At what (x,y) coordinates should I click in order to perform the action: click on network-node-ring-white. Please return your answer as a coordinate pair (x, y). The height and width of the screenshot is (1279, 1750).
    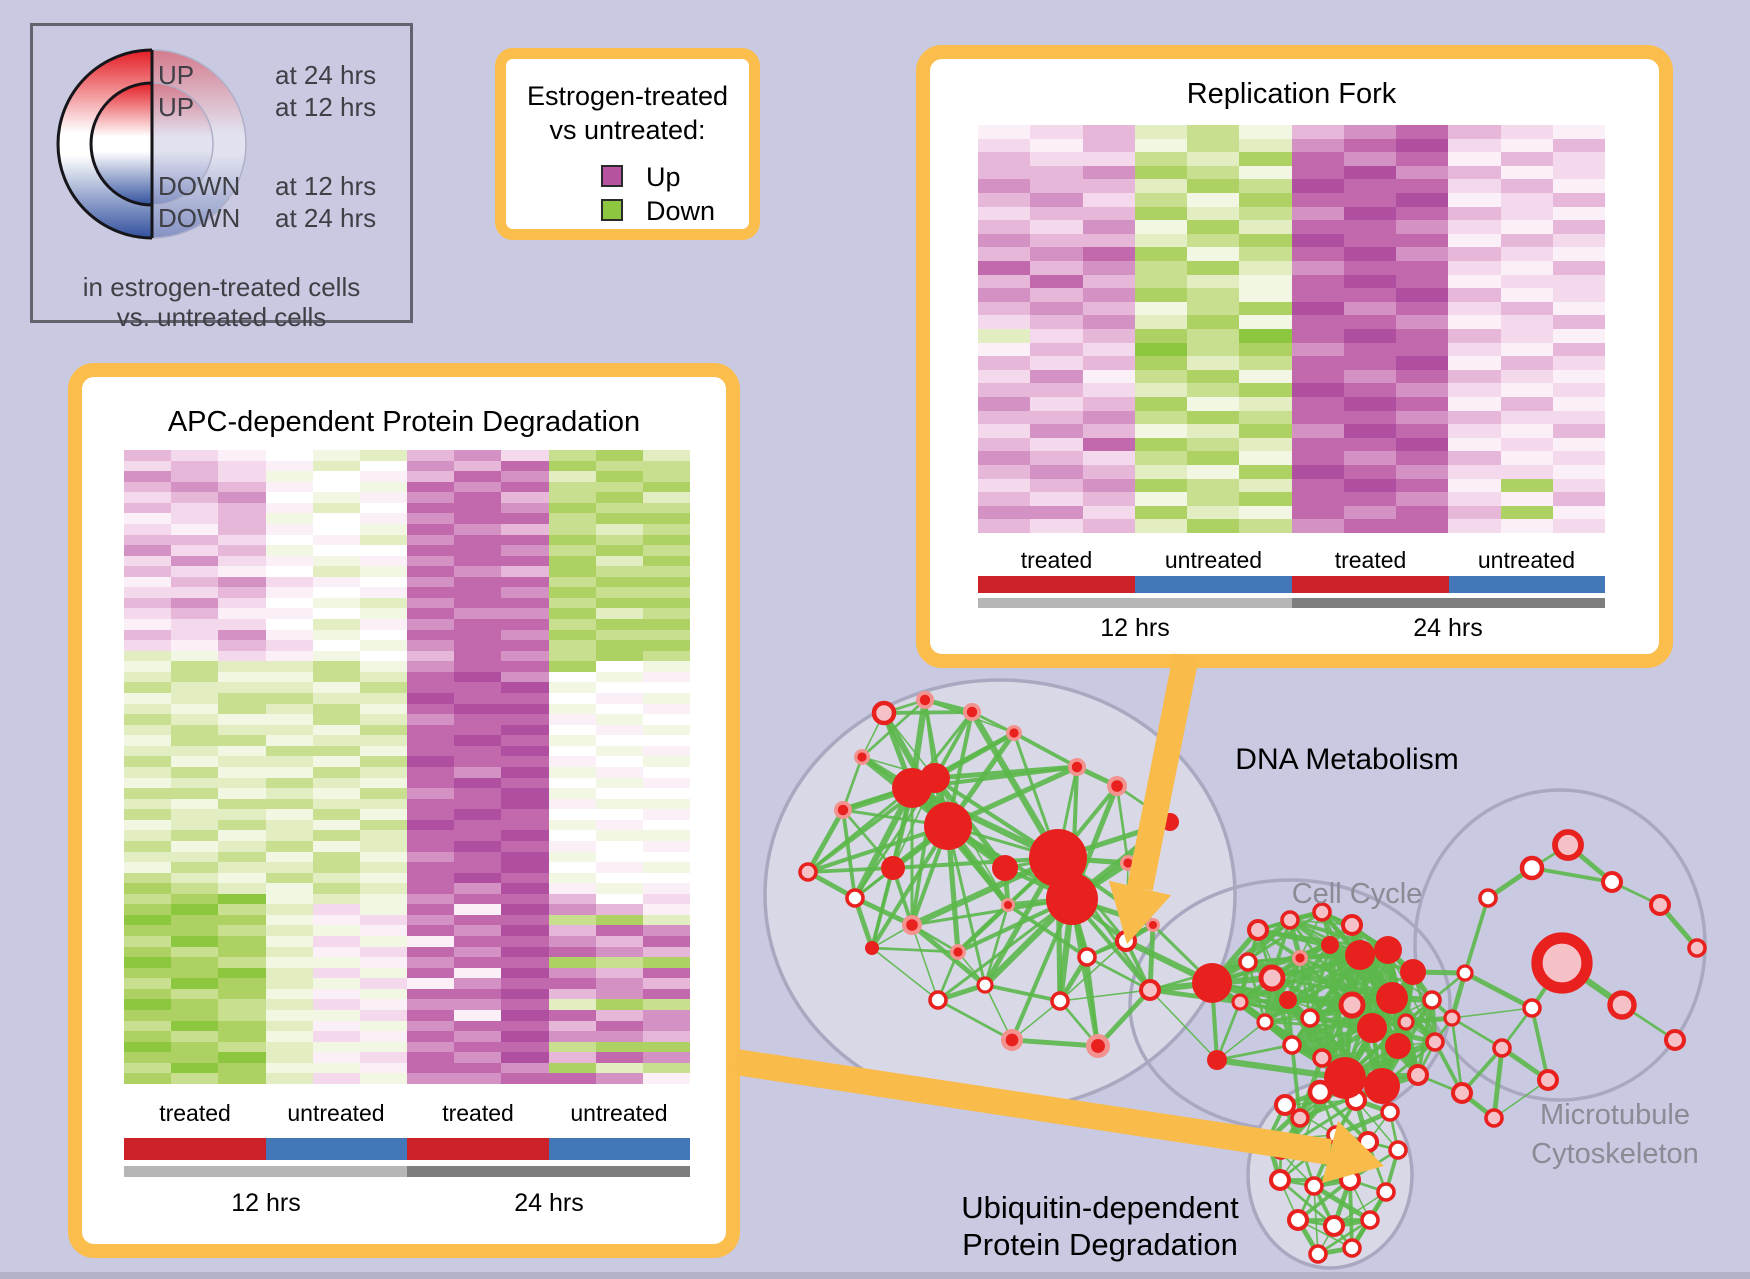
    Looking at the image, I should click on (1350, 1180).